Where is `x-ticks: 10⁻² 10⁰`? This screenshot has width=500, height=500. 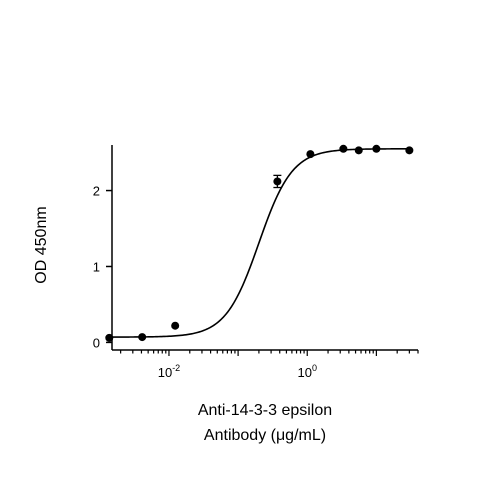 x-ticks: 10⁻² 10⁰ is located at coordinates (269, 365).